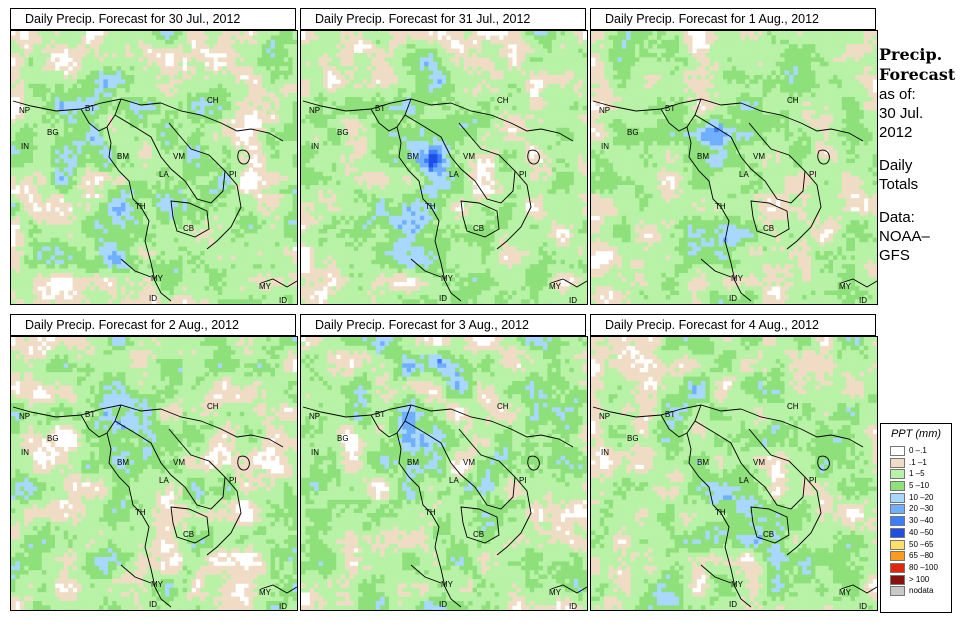  Describe the element at coordinates (916, 451) in the screenshot. I see `legend-item: 0 –.1` at that location.